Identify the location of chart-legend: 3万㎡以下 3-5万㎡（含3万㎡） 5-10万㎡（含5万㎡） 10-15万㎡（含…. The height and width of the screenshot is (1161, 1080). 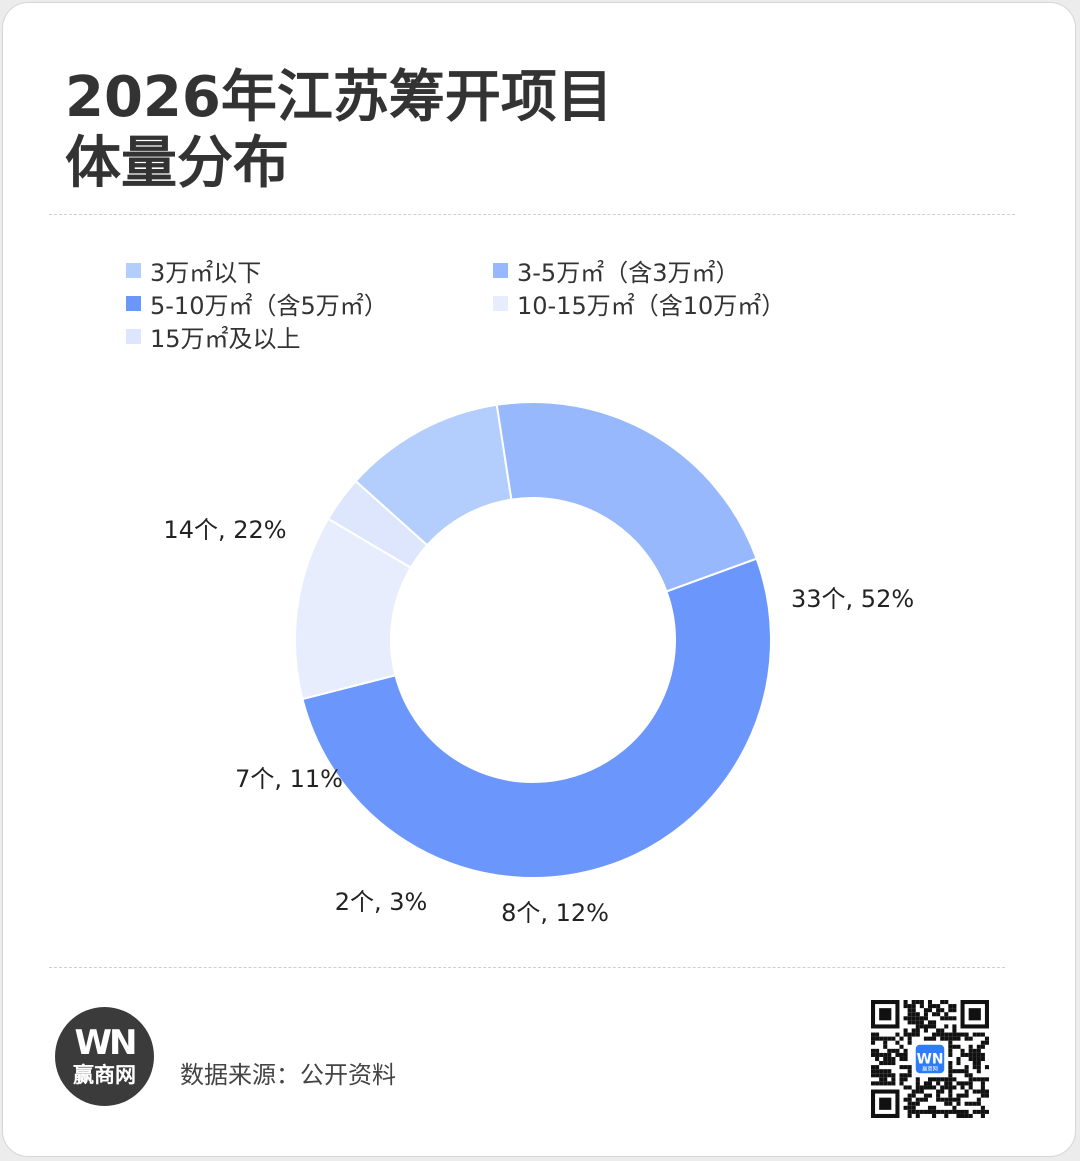
(486, 304).